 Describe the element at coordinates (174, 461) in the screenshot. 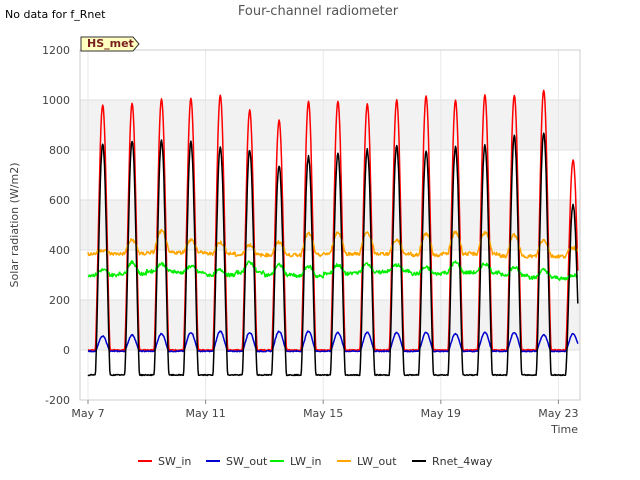

I see `legend-label: SW_in` at that location.